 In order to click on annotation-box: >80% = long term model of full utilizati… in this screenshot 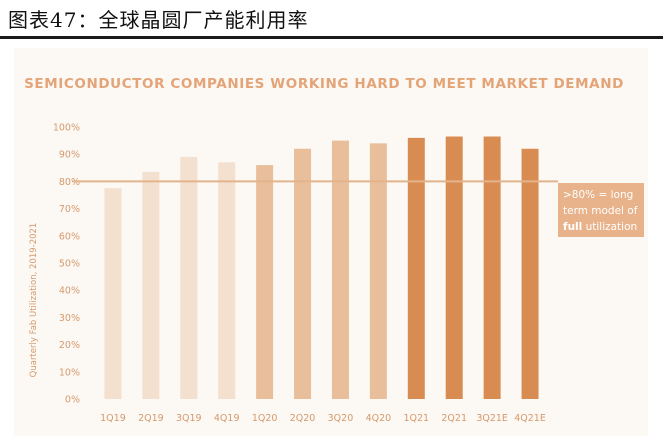, I will do `click(601, 210)`.